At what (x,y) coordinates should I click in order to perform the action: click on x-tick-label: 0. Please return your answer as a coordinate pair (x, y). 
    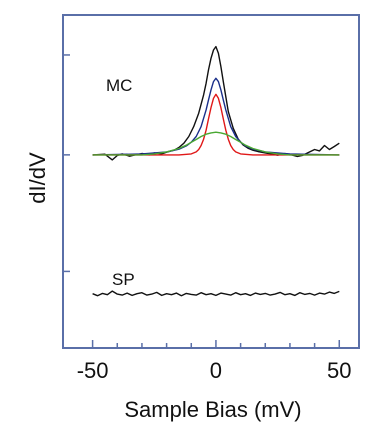
    Looking at the image, I should click on (216, 370).